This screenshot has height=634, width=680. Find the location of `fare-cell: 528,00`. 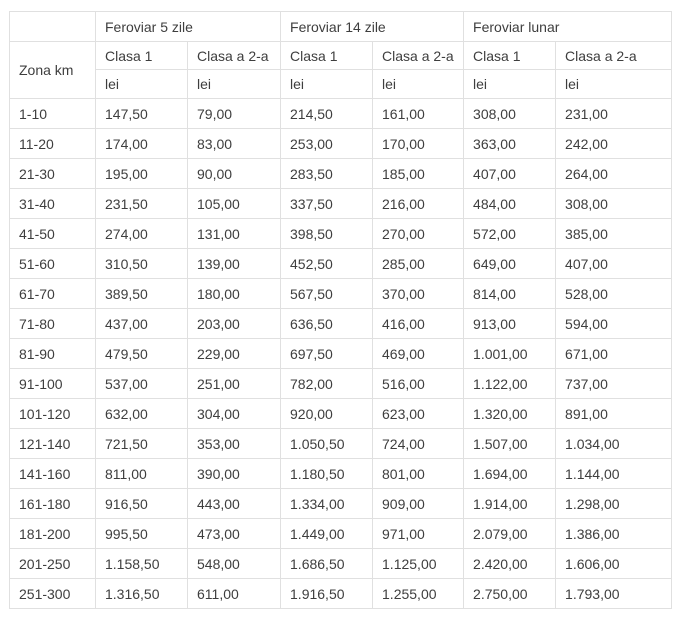

fare-cell: 528,00 is located at coordinates (614, 293).